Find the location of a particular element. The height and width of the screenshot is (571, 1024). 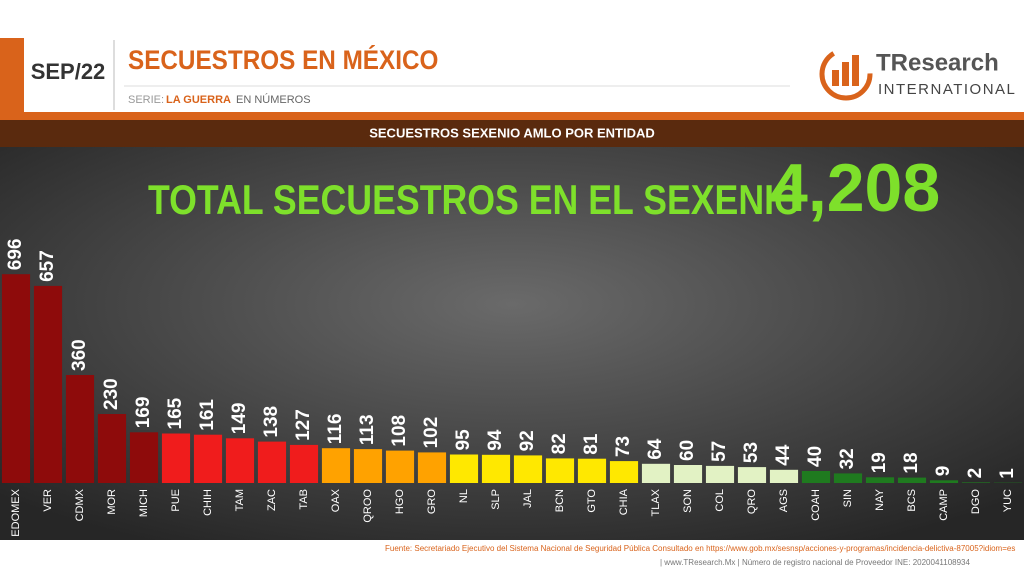

series-name: LA GUERRA is located at coordinates (198, 100).